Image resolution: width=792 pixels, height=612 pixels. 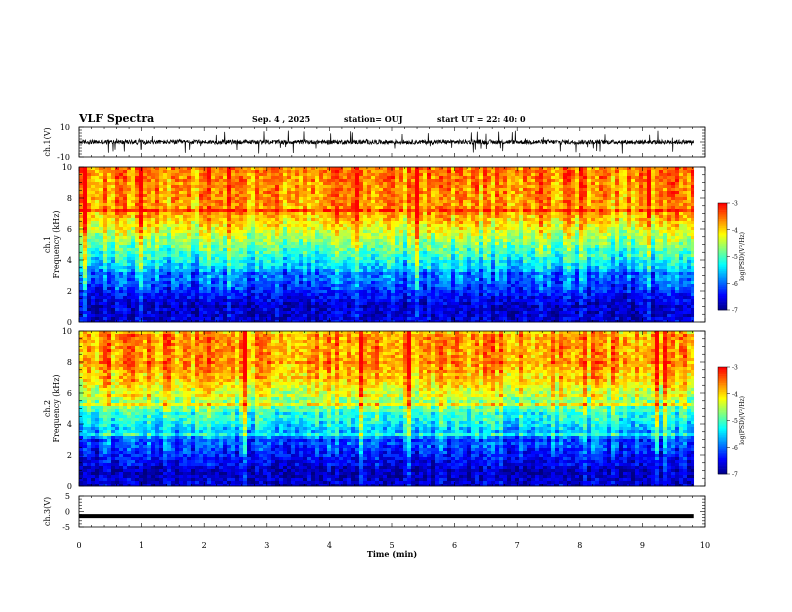 I want to click on waveform-line-ch1, so click(x=386, y=142).